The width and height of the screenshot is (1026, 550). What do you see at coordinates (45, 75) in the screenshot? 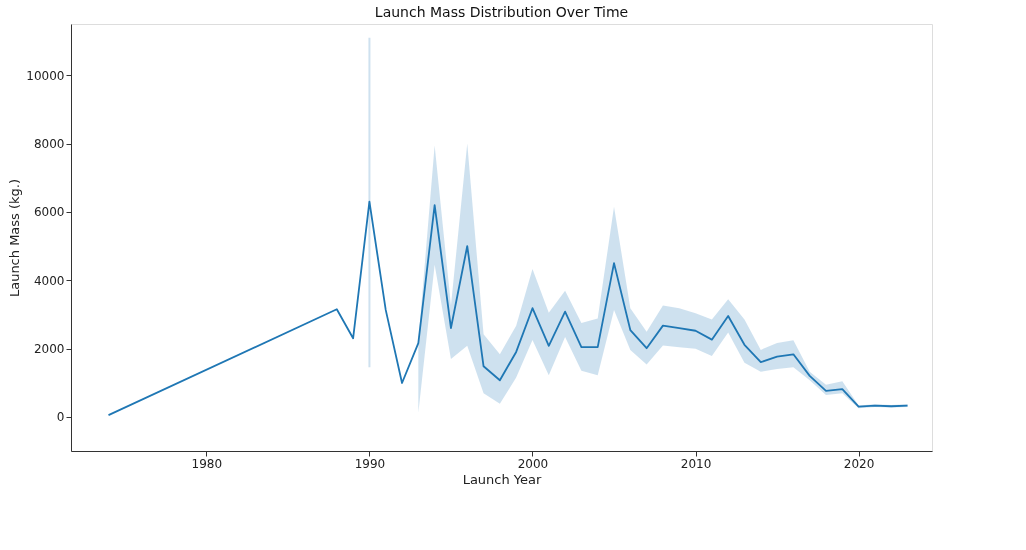
I see `y-tick-label: 10000` at bounding box center [45, 75].